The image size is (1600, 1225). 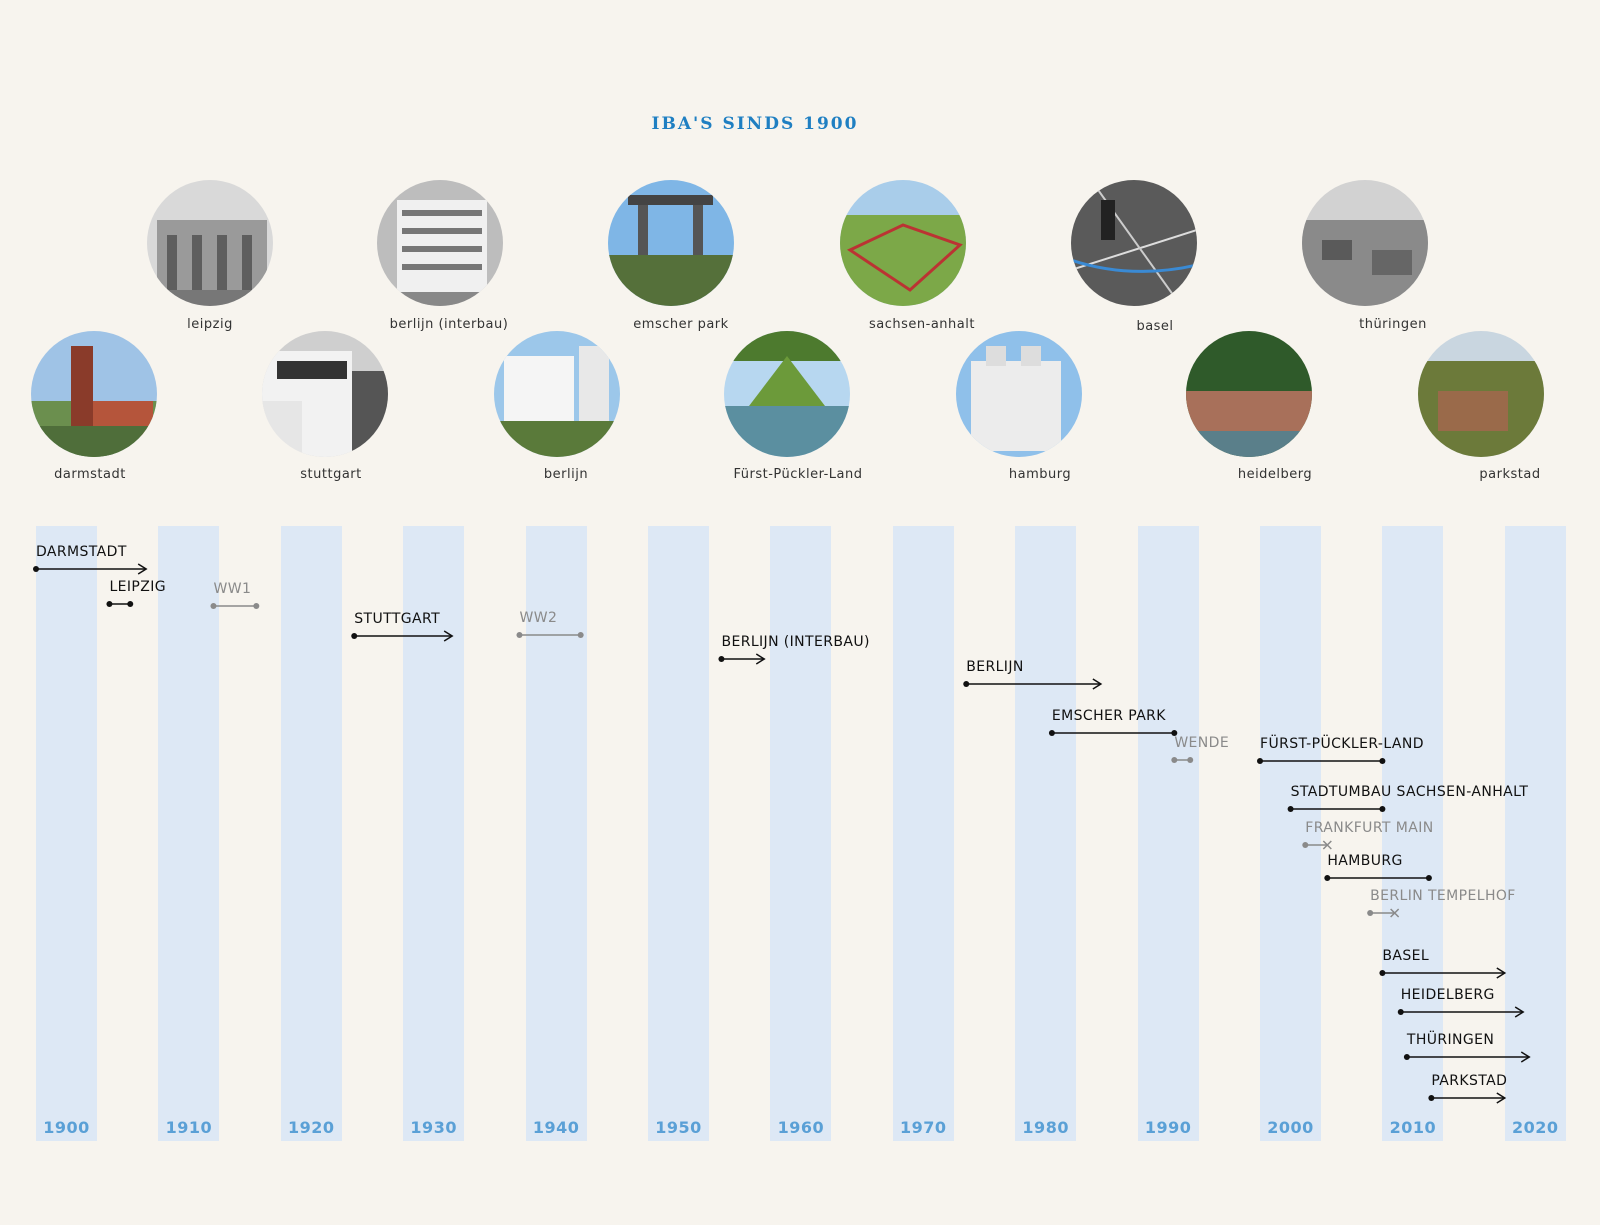 I want to click on decade-label: 1930, so click(x=433, y=1127).